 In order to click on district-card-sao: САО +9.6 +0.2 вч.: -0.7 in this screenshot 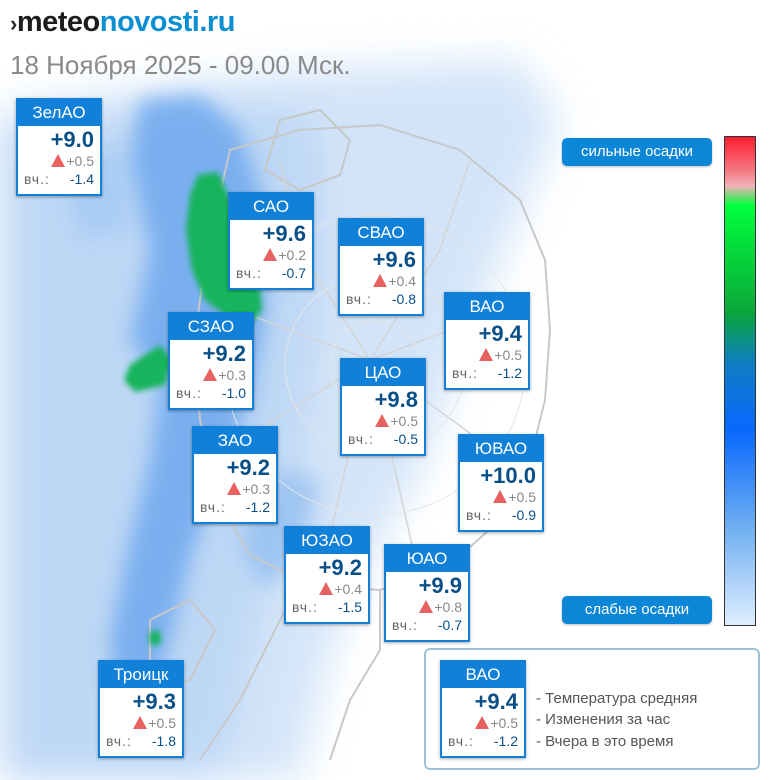, I will do `click(271, 241)`.